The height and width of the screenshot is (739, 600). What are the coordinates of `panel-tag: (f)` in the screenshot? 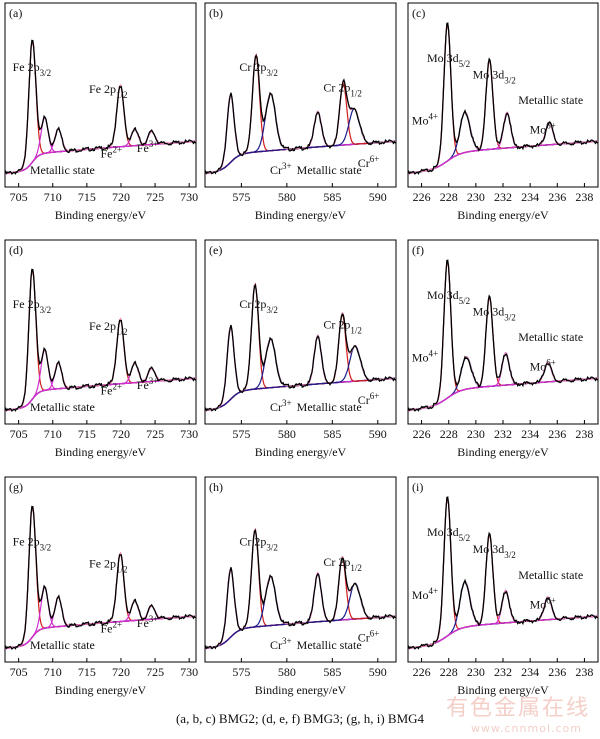 It's located at (418, 250).